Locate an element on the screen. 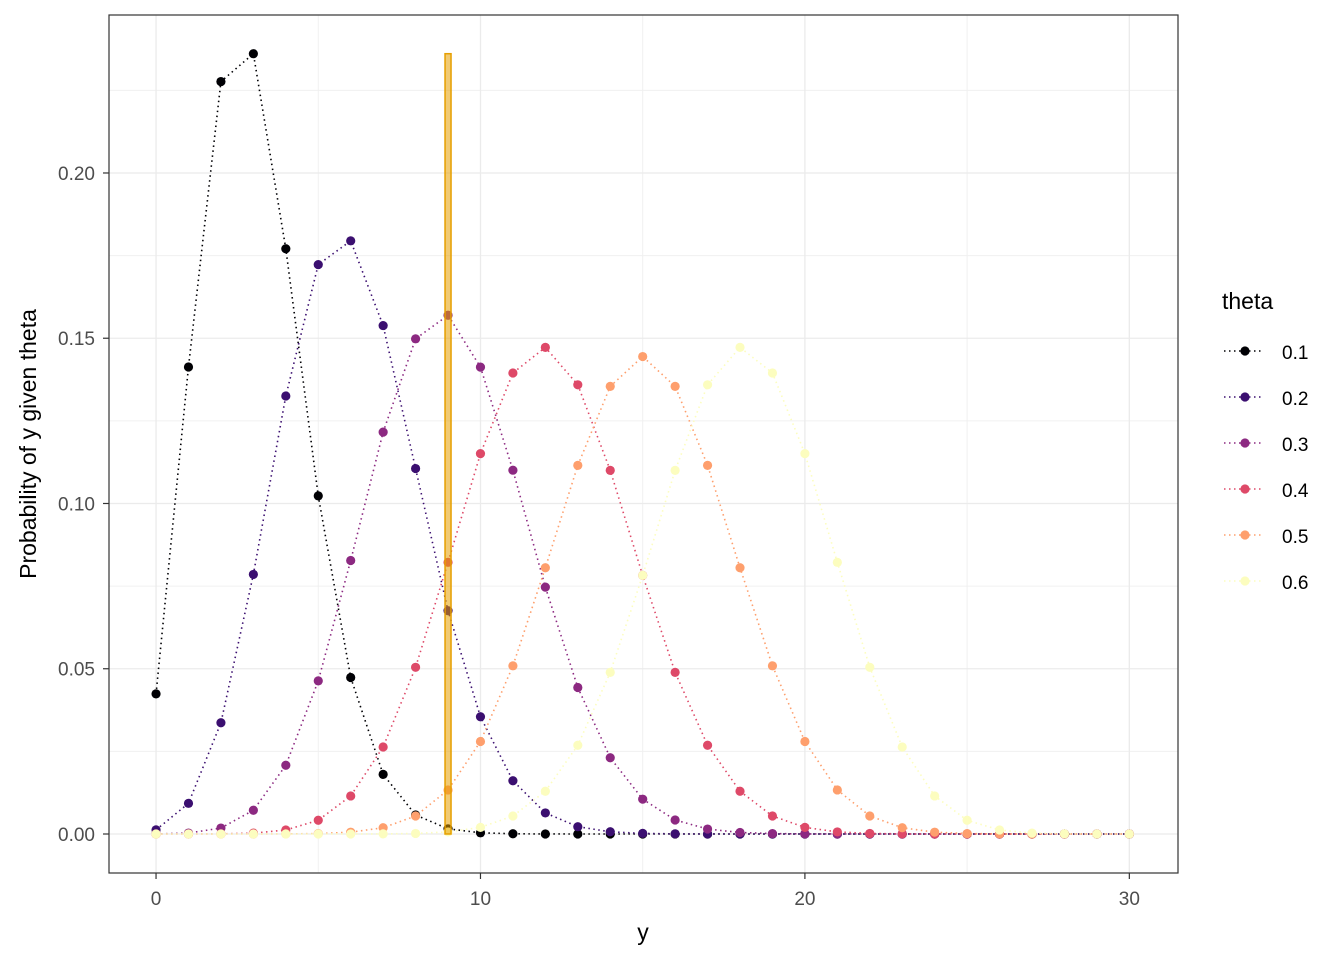 The image size is (1344, 965). legend-label: 0.2 is located at coordinates (1295, 399).